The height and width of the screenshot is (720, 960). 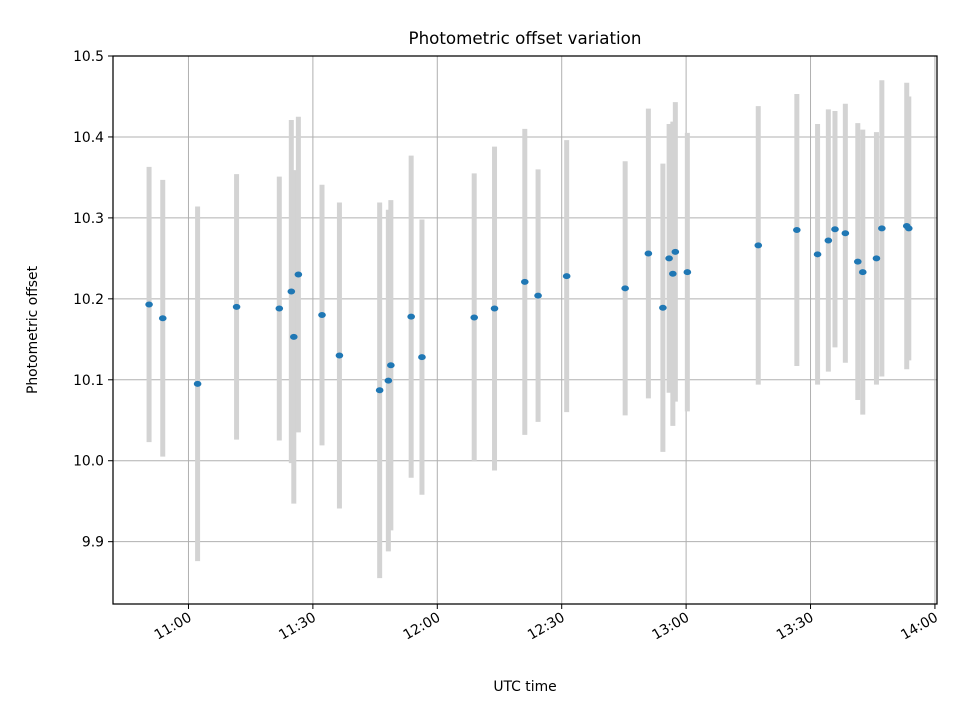 What do you see at coordinates (88, 462) in the screenshot?
I see `y-tick-label: 10.0` at bounding box center [88, 462].